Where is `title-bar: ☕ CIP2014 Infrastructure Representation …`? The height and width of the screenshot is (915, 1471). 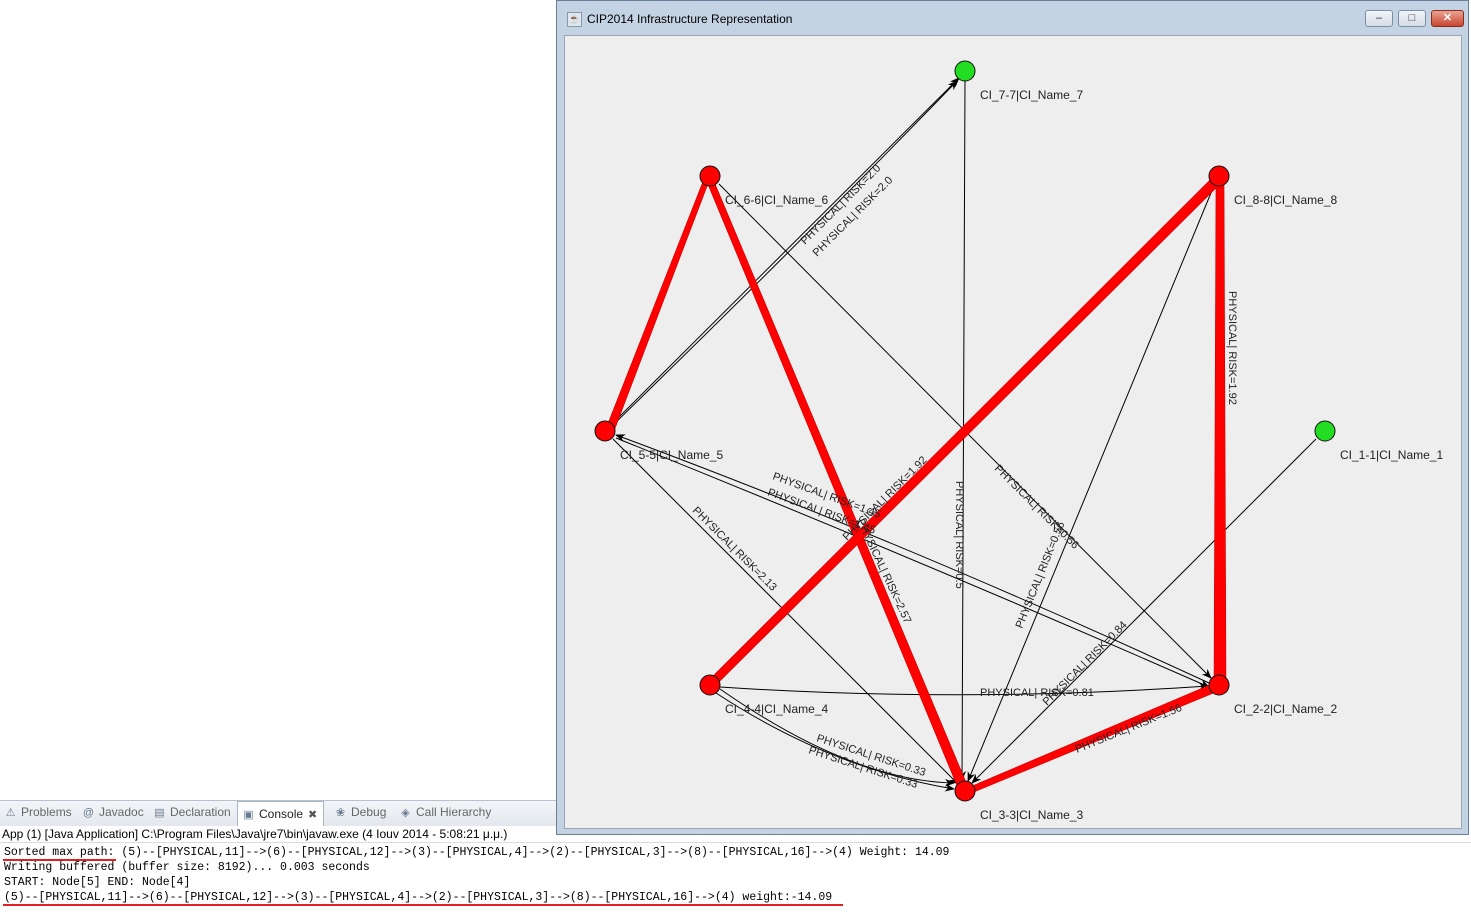 title-bar: ☕ CIP2014 Infrastructure Representation … is located at coordinates (1012, 18).